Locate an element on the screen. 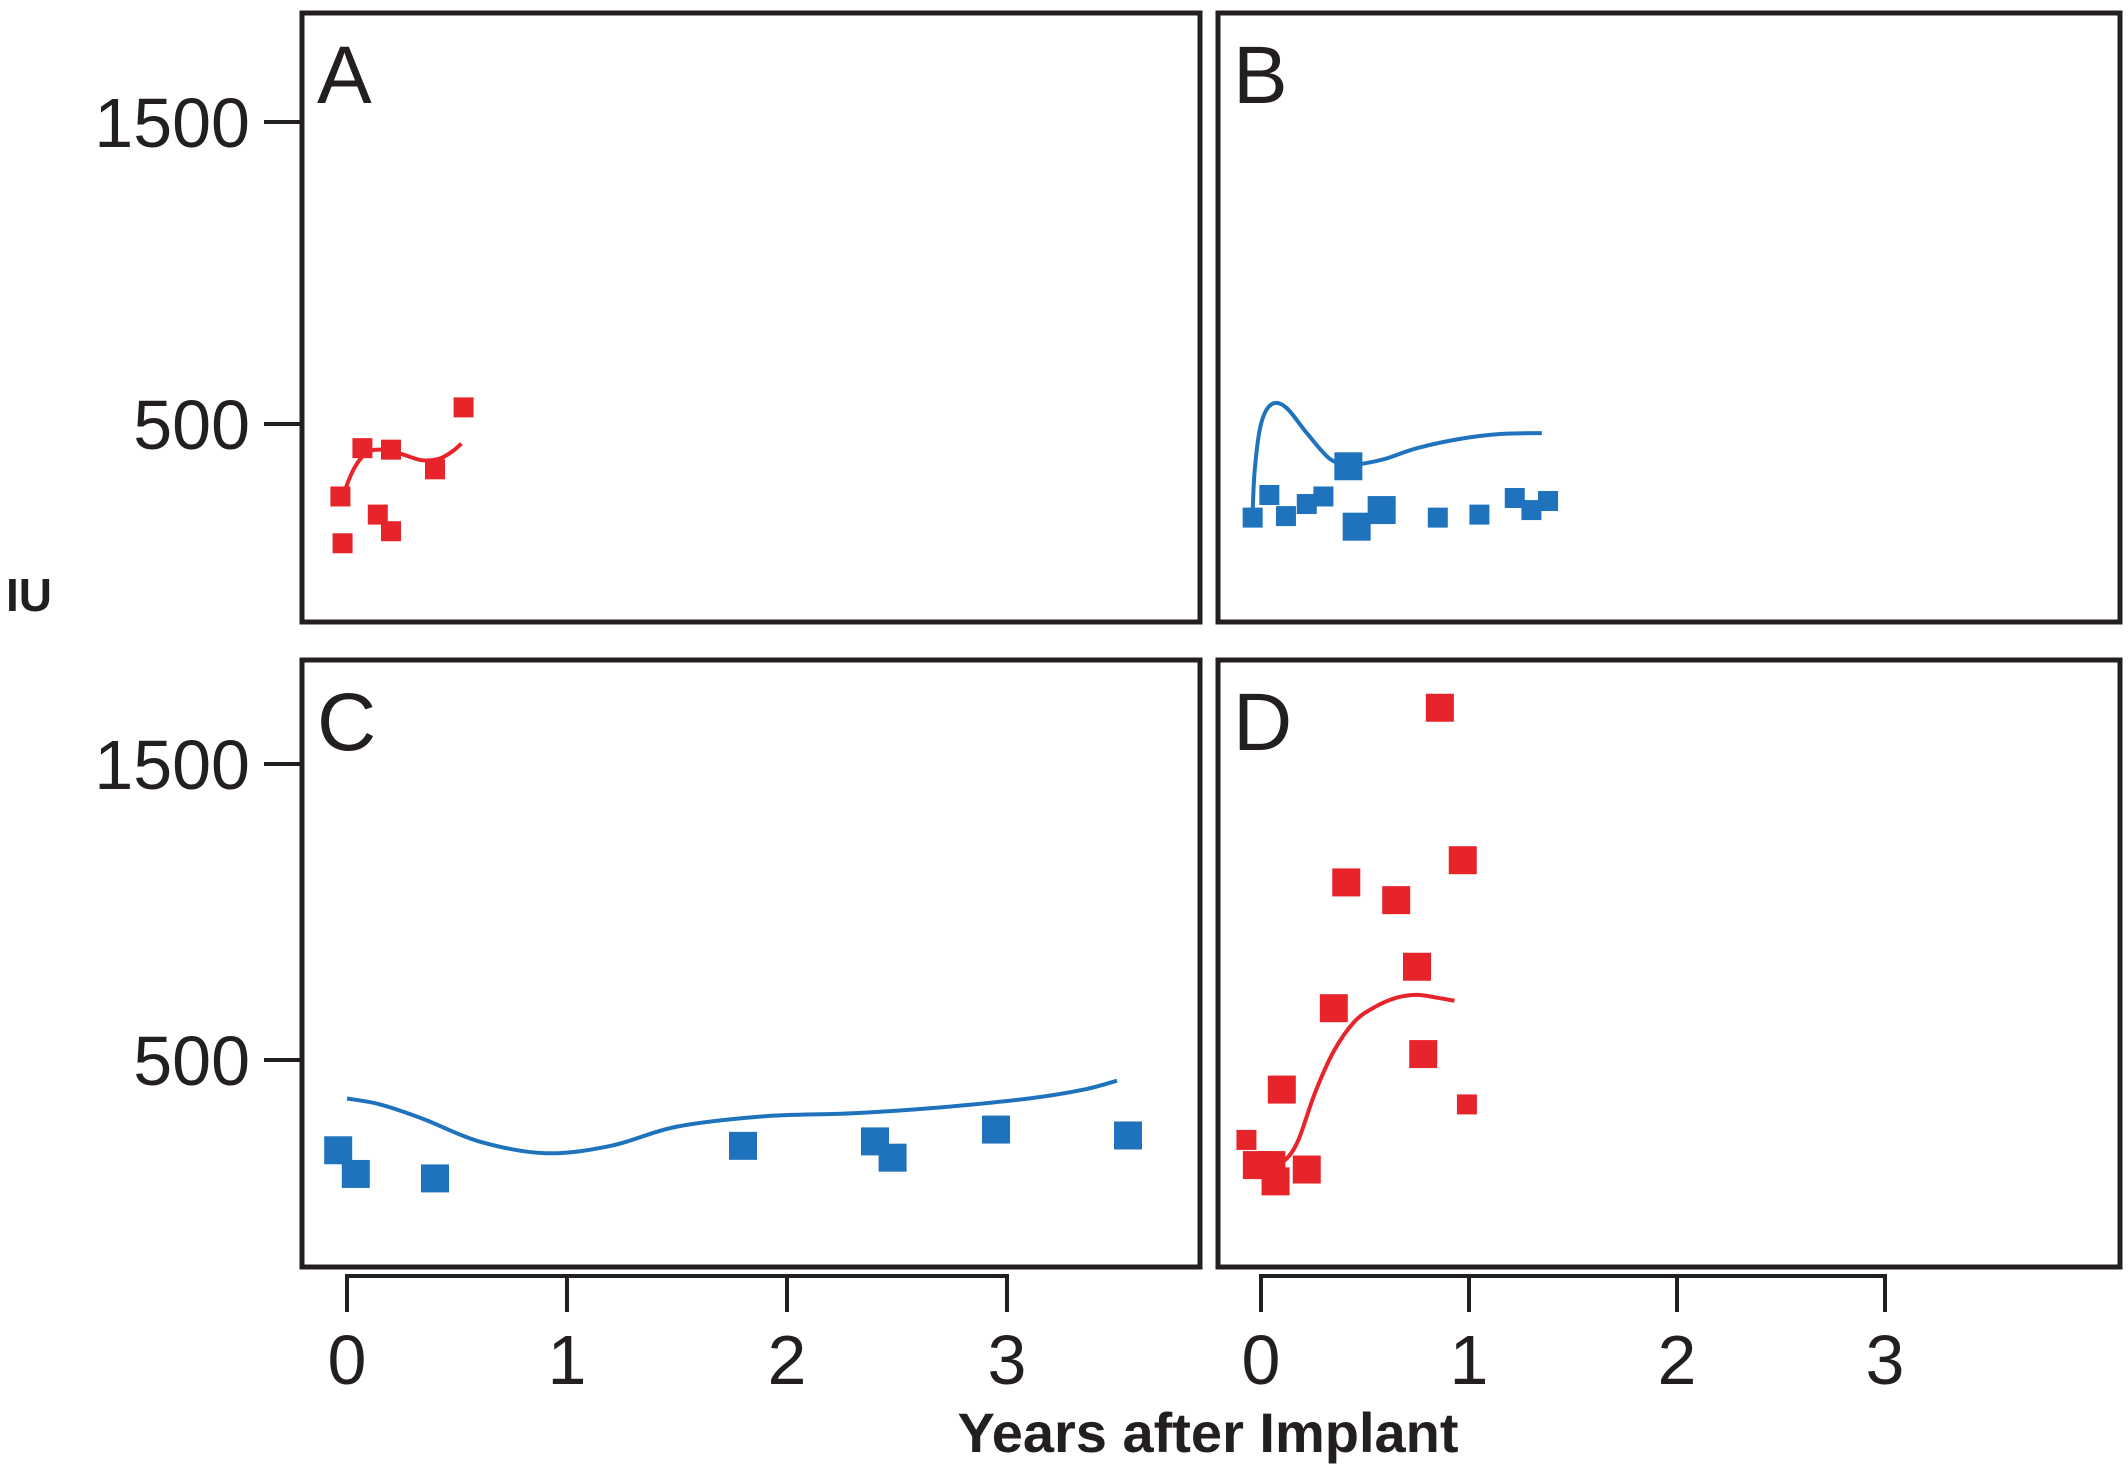  x-axis-label: Years after Implant is located at coordinates (1207, 1432).